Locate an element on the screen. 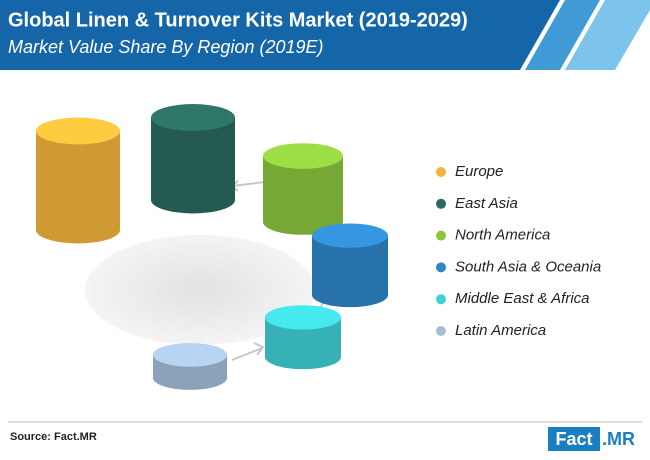  header-band is located at coordinates (280, 35).